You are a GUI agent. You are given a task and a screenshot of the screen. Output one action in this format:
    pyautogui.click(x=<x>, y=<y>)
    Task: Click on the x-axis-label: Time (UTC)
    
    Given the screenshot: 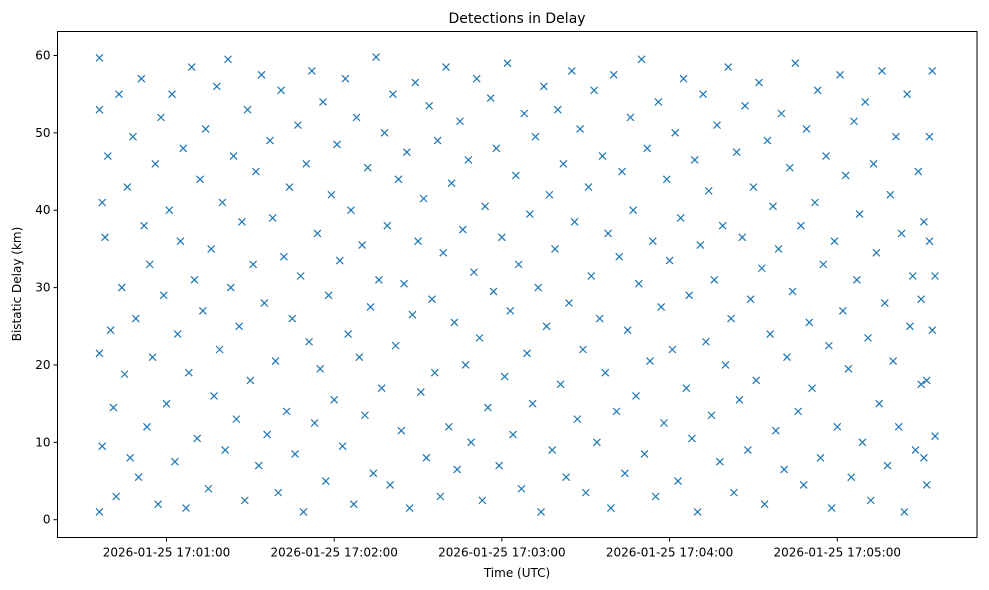 What is the action you would take?
    pyautogui.click(x=516, y=573)
    